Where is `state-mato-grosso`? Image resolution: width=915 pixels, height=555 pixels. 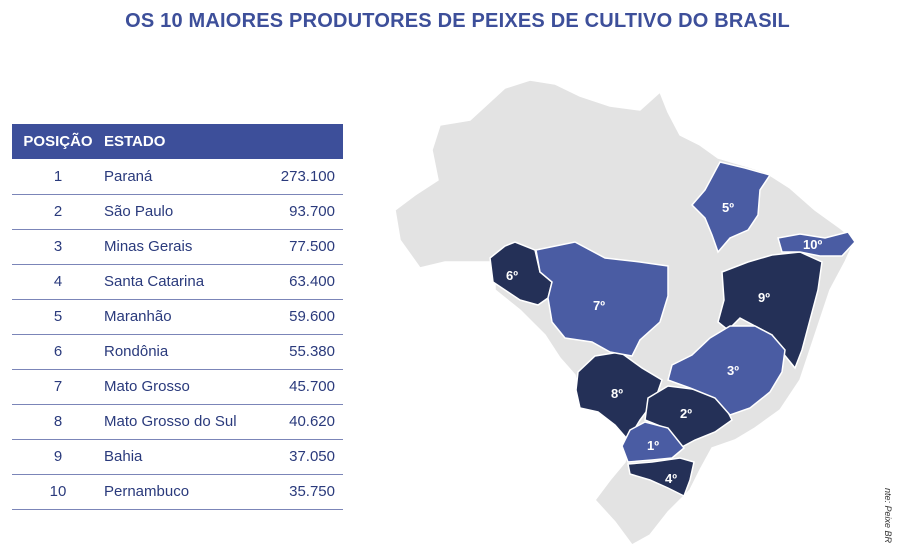
state-mato-grosso is located at coordinates (602, 299).